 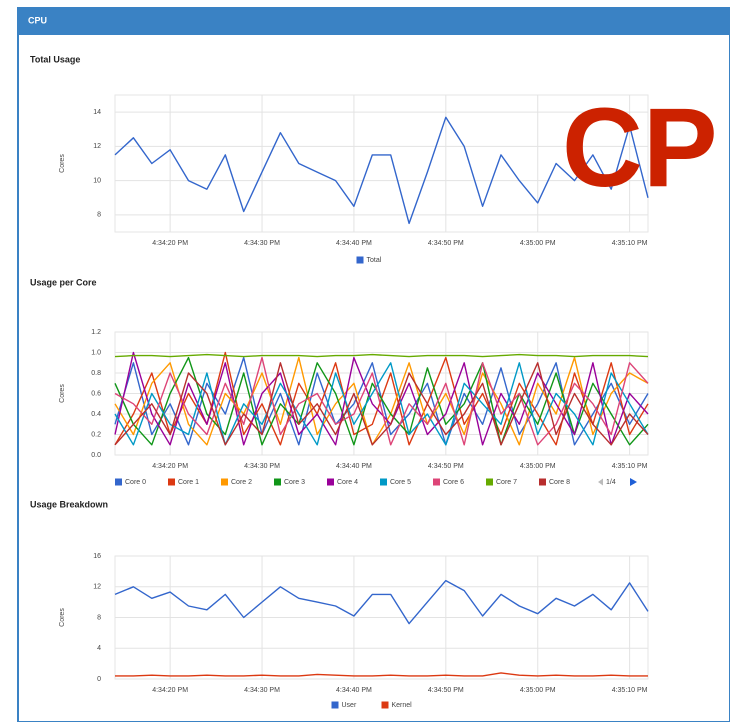 What do you see at coordinates (349, 705) in the screenshot?
I see `legend-label: User` at bounding box center [349, 705].